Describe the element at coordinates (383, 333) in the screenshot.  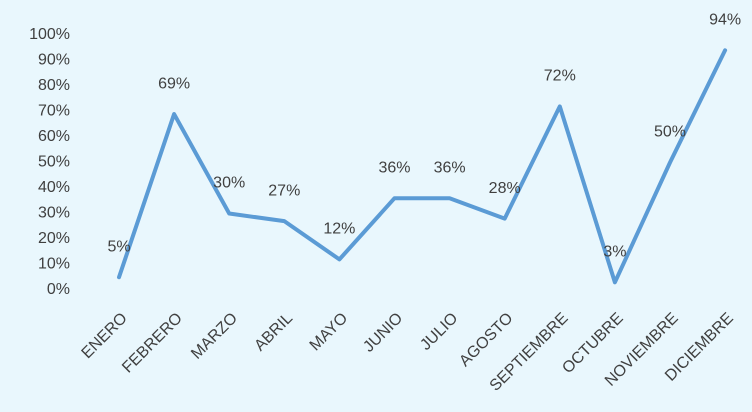
I see `x-tick-label: JUNIO` at that location.